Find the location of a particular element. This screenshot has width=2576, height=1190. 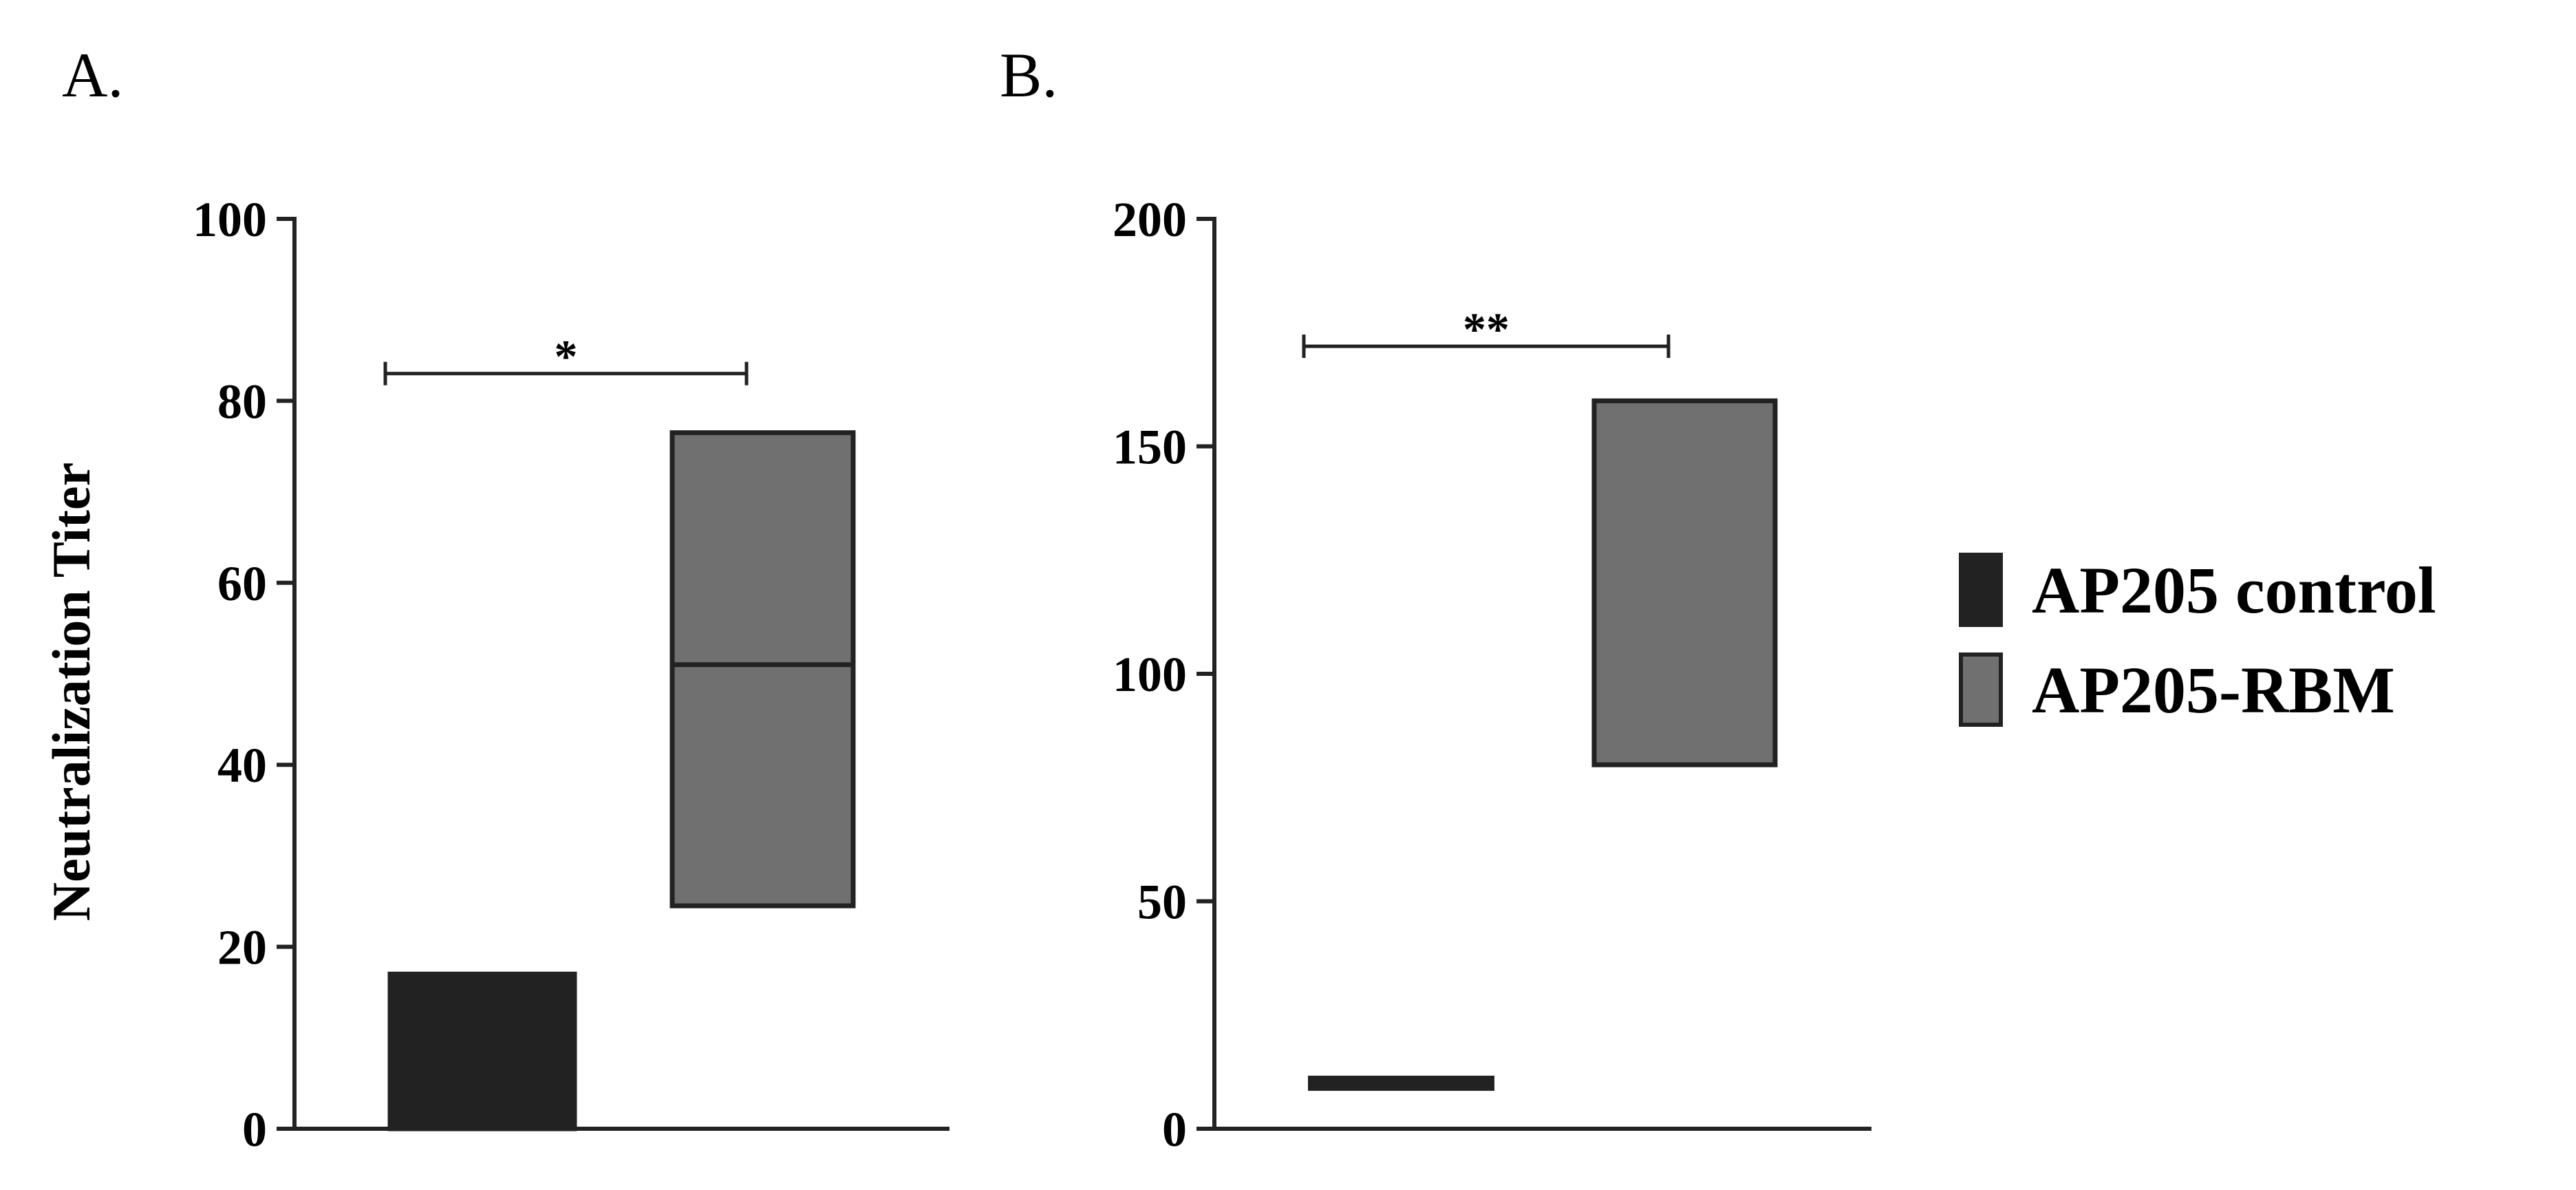

y-tick-label: 20 is located at coordinates (242, 947).